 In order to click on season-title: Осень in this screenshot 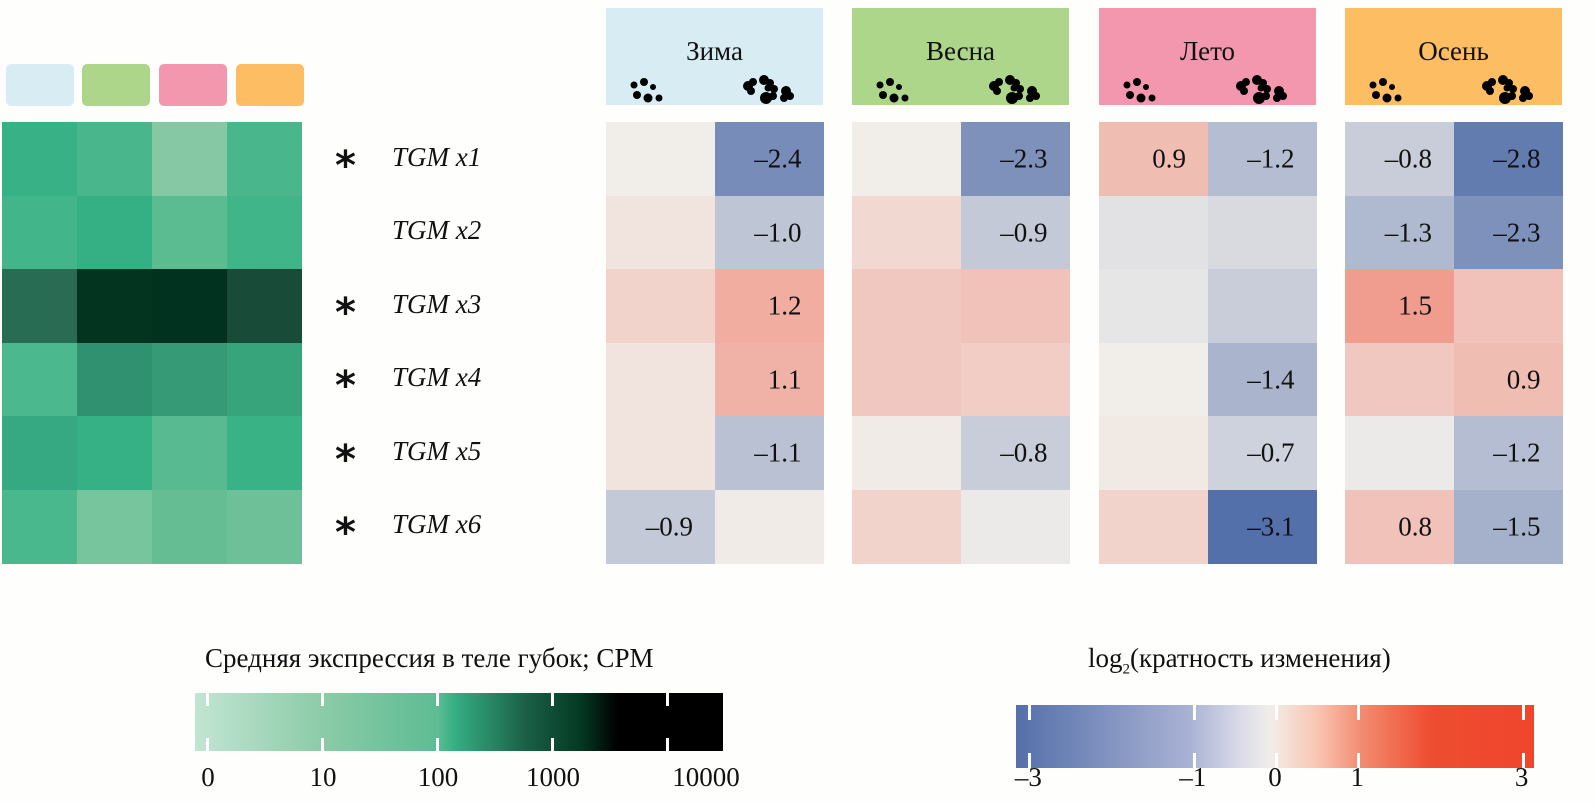, I will do `click(1453, 51)`.